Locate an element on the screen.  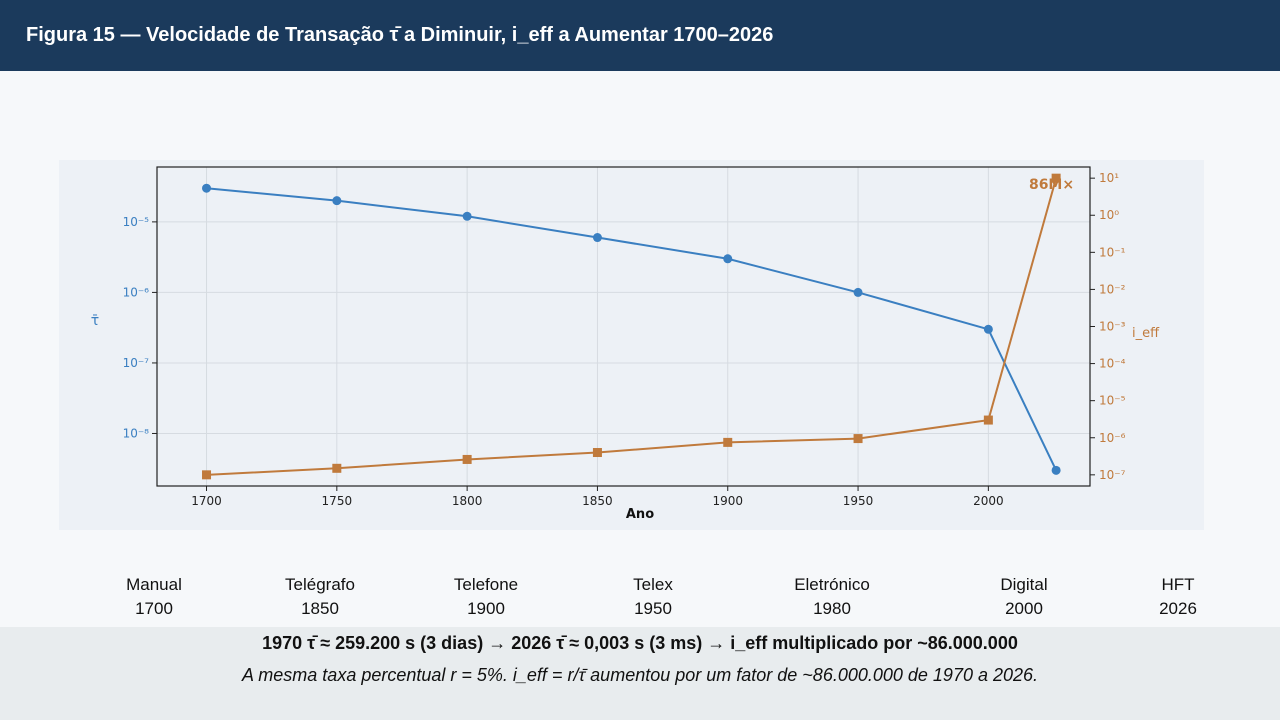
right-y-tick-label: 10⁻¹ is located at coordinates (1112, 252).